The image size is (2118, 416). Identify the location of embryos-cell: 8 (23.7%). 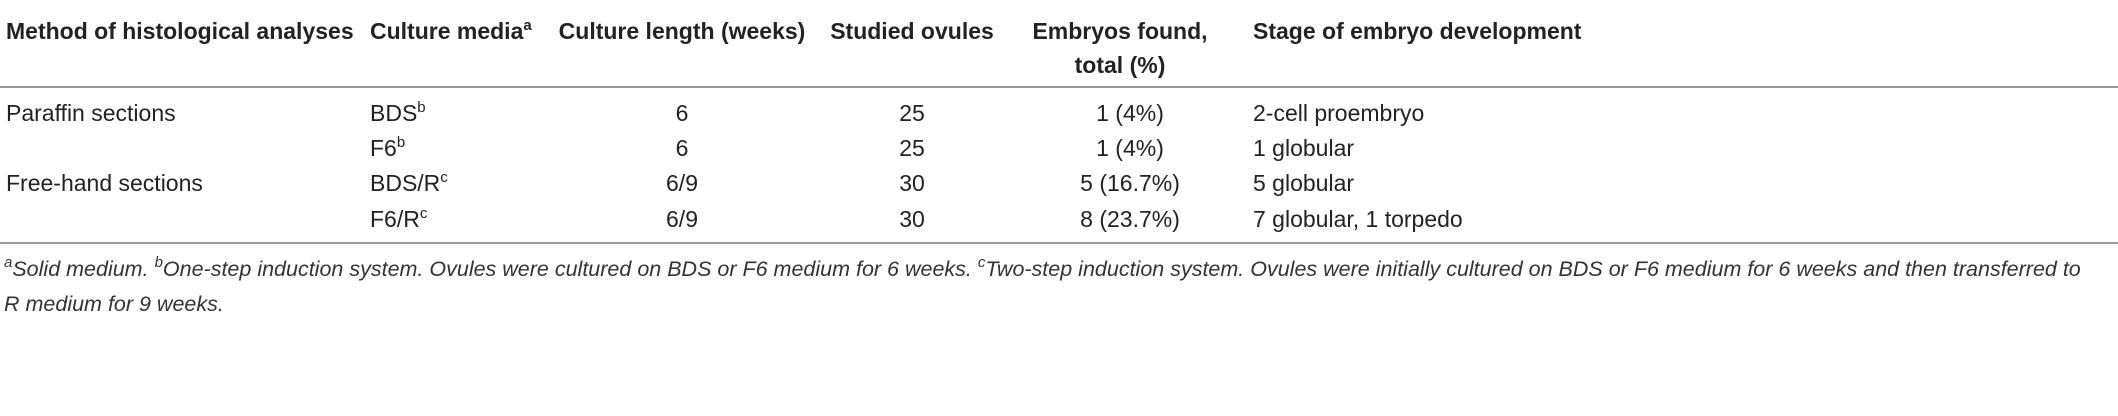
(1130, 219).